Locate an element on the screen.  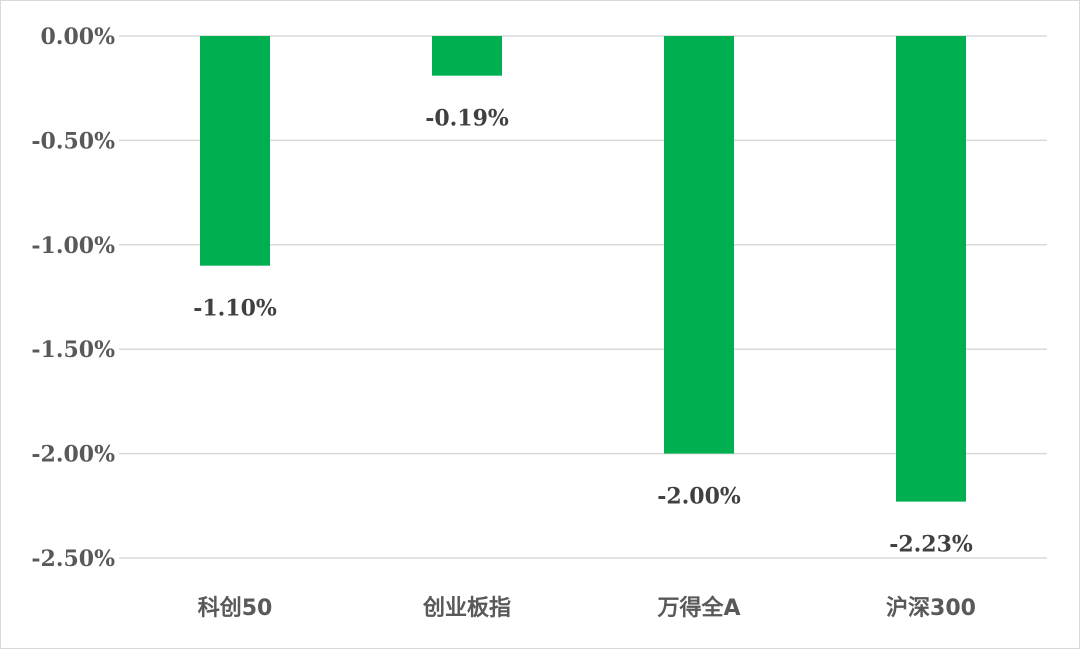
x-category-label: 科创50 is located at coordinates (235, 608).